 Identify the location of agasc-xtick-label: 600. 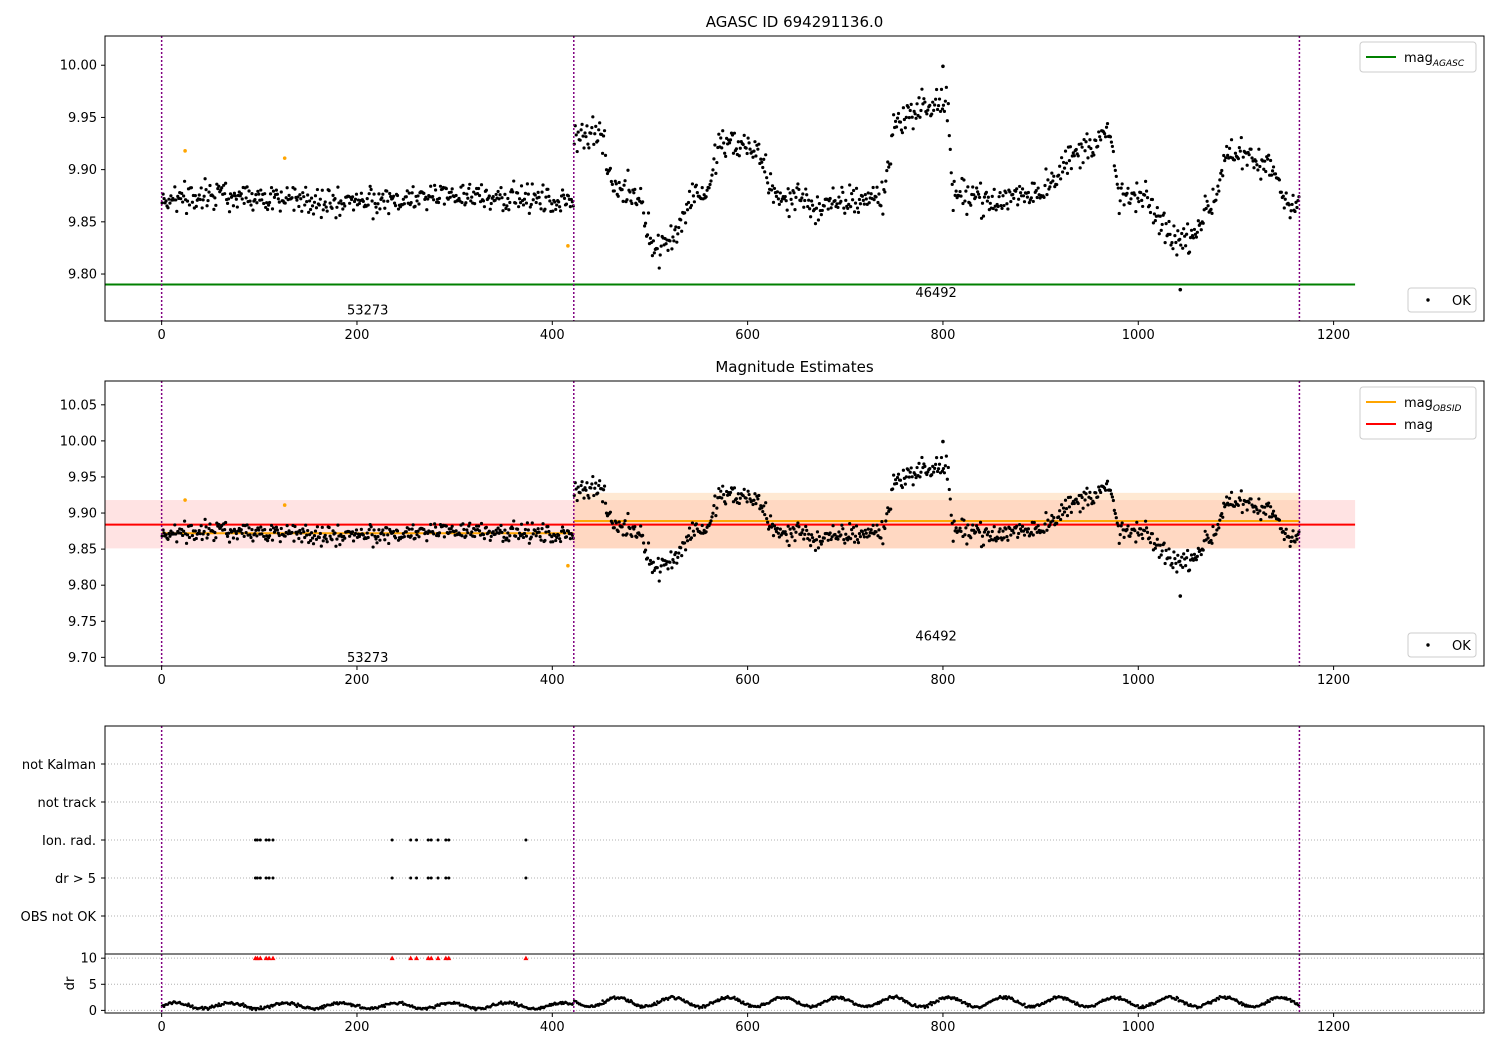
(747, 335).